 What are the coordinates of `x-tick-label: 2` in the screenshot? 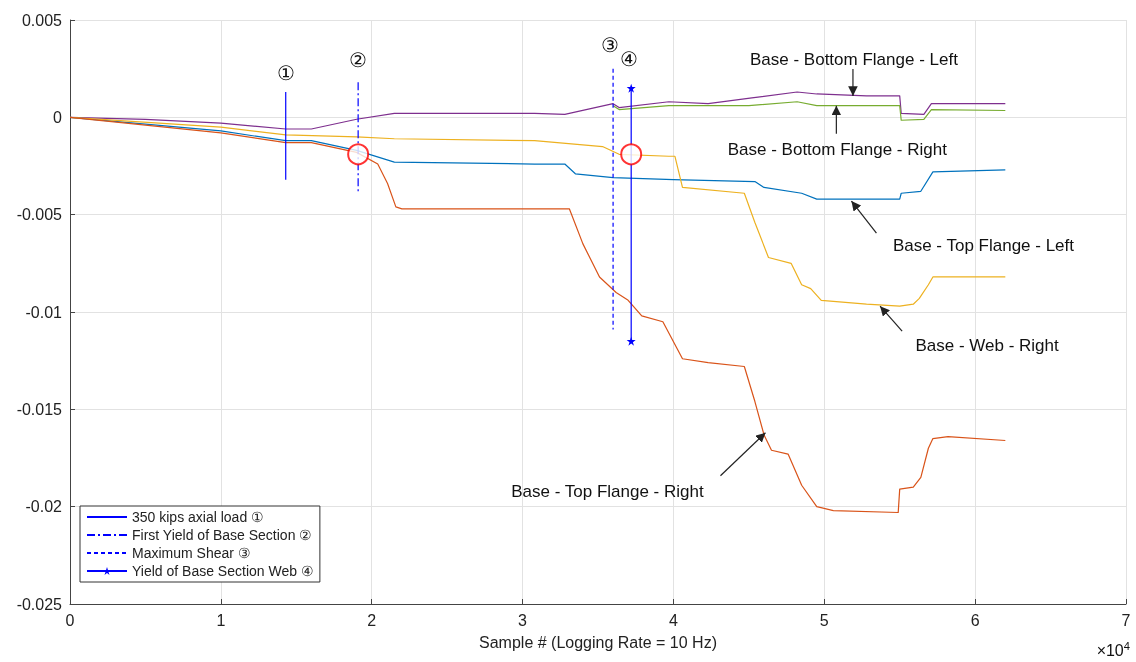 It's located at (372, 620).